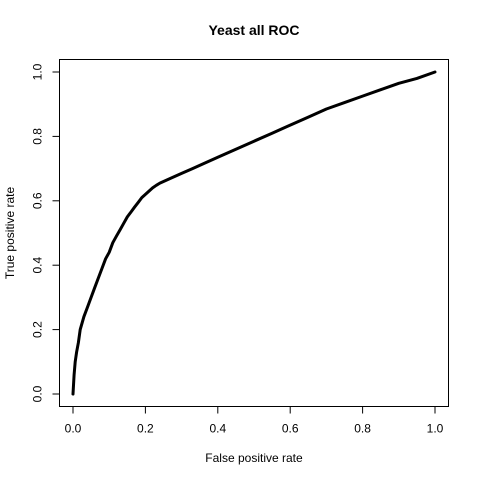 The height and width of the screenshot is (480, 480). Describe the element at coordinates (435, 429) in the screenshot. I see `x-tick-label: 1.0` at that location.